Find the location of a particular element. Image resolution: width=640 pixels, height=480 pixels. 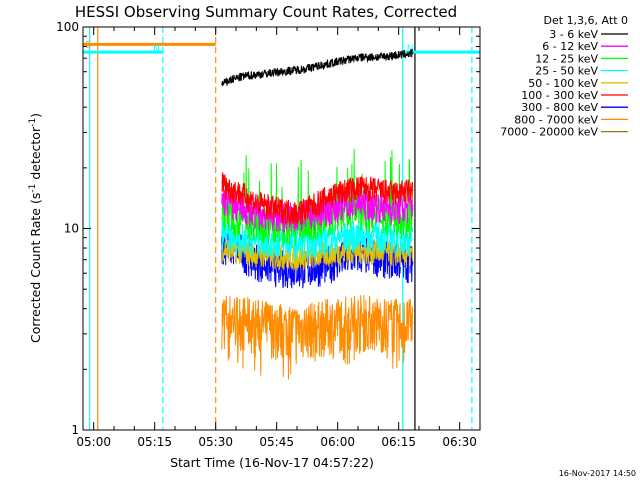

legend-entry-3: 25 - 50 keV is located at coordinates (566, 71).